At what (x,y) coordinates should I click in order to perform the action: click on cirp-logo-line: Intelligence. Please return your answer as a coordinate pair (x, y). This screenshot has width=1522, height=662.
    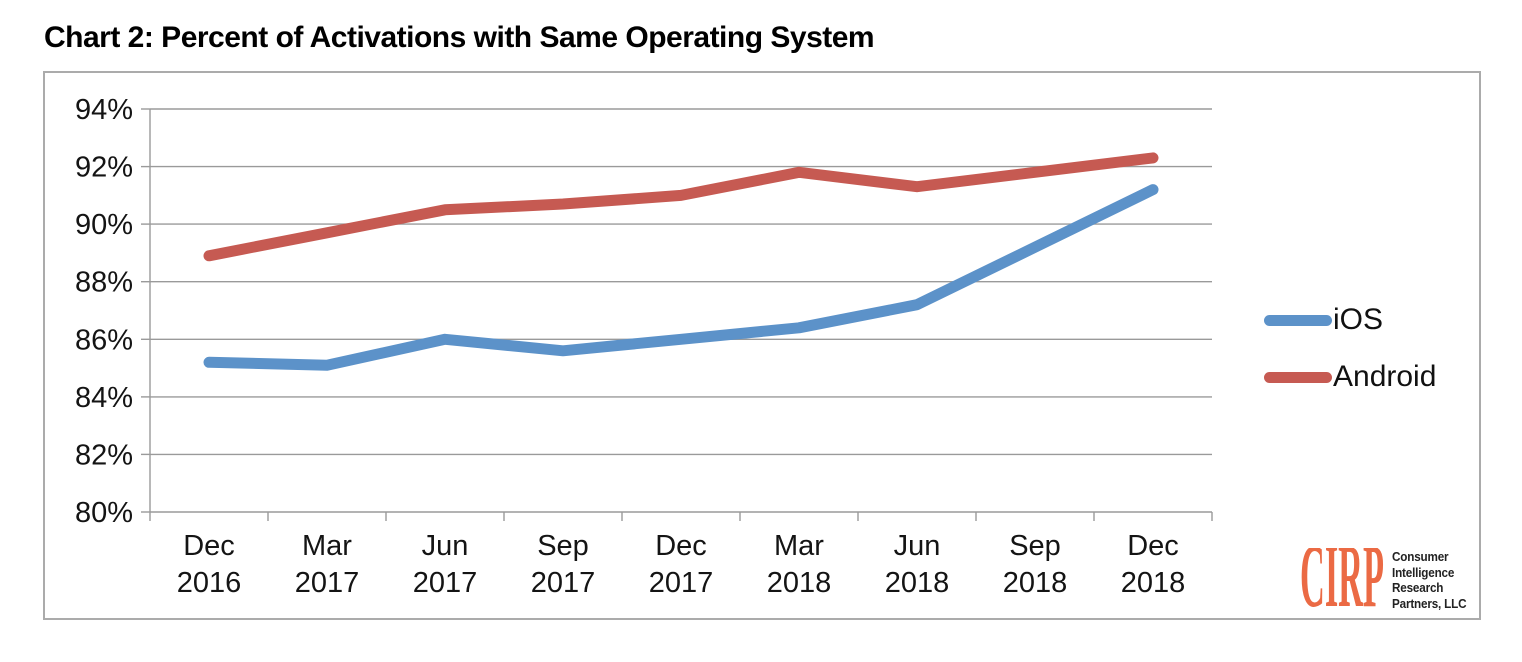
    Looking at the image, I should click on (1423, 572).